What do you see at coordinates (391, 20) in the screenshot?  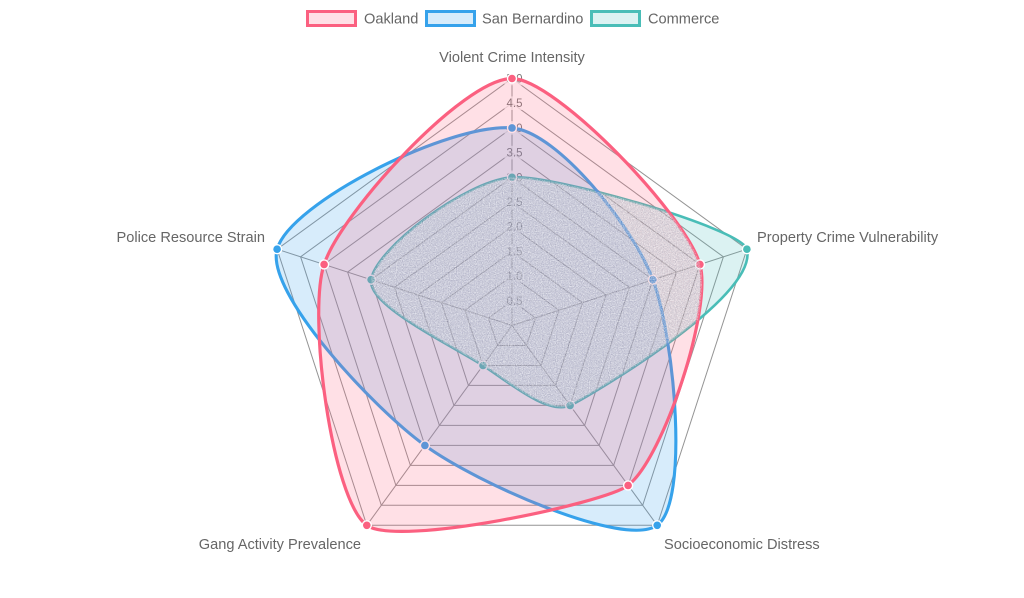 I see `svg-text: Oakland` at bounding box center [391, 20].